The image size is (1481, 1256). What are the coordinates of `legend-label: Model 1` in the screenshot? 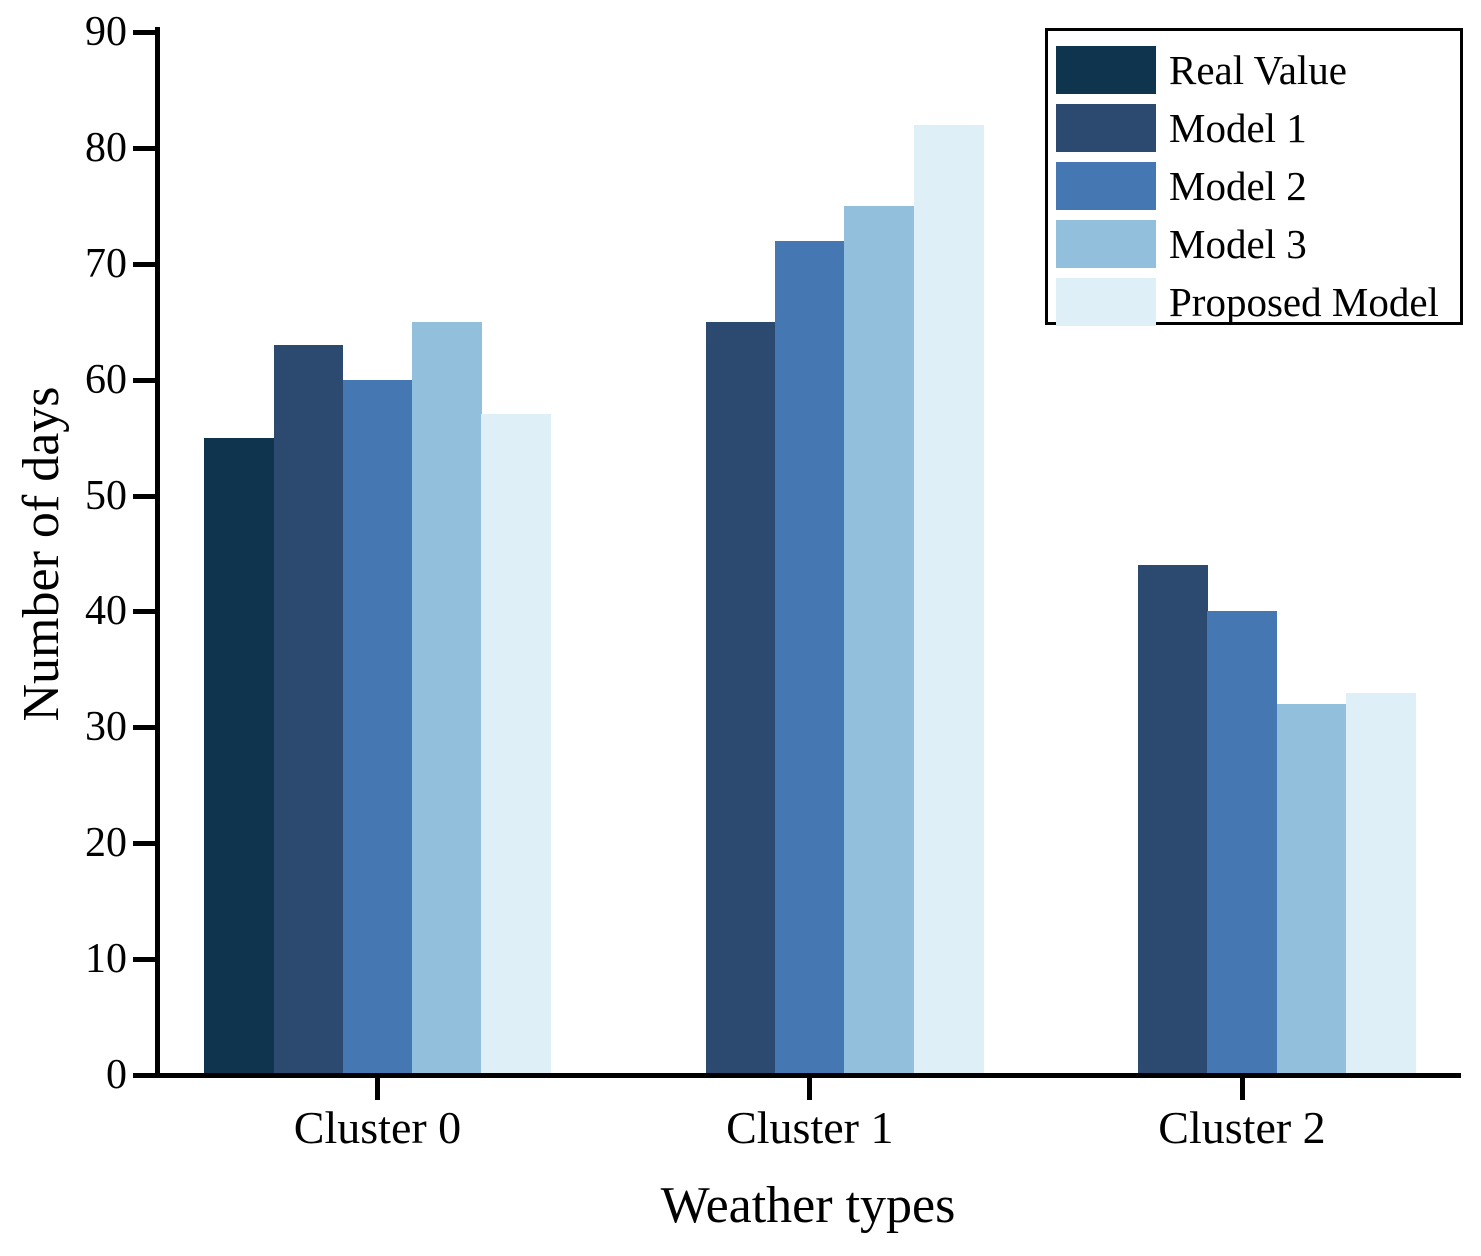 It's located at (1238, 128).